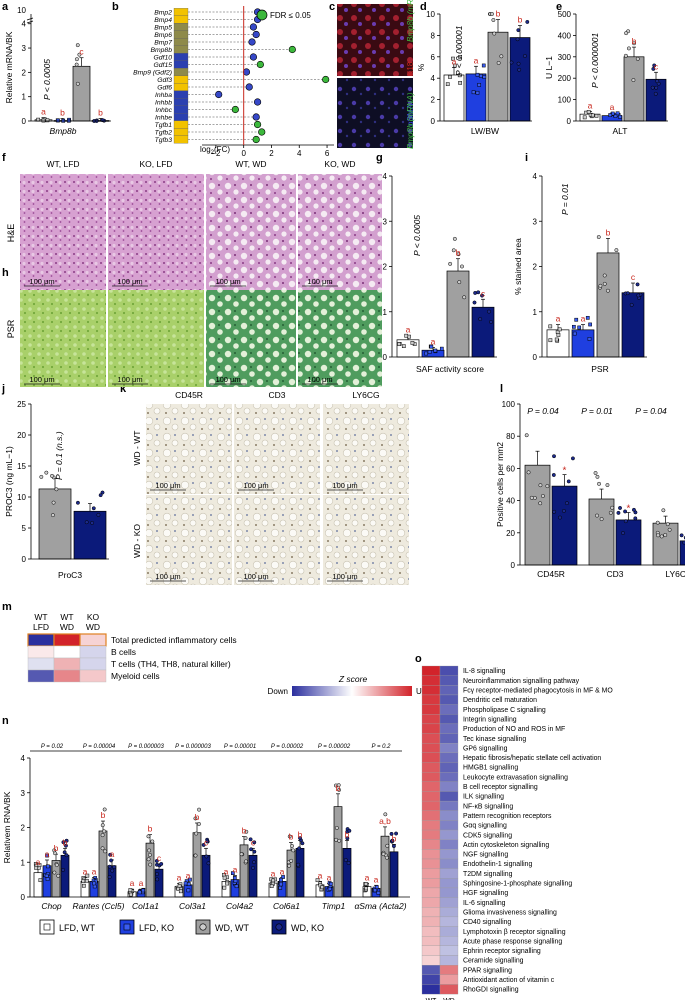 Image resolution: width=685 pixels, height=1000 pixels. I want to click on panel-j-xlabel: ProC3, so click(70, 575).